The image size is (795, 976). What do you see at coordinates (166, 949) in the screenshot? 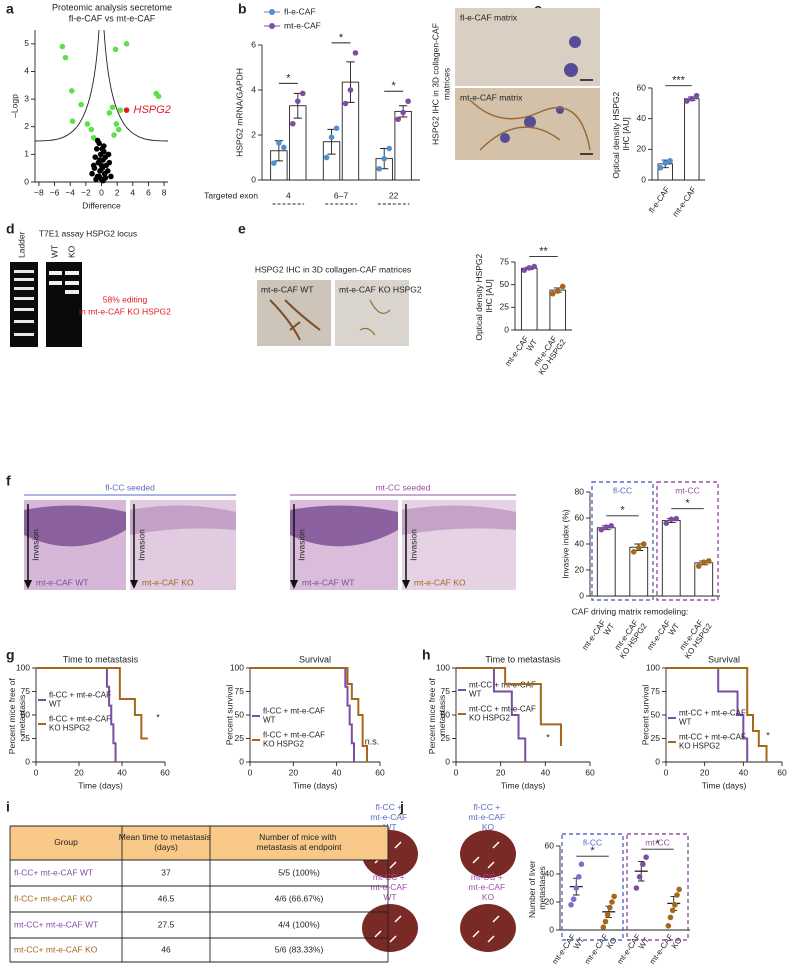
I see `table-cell: 46` at bounding box center [166, 949].